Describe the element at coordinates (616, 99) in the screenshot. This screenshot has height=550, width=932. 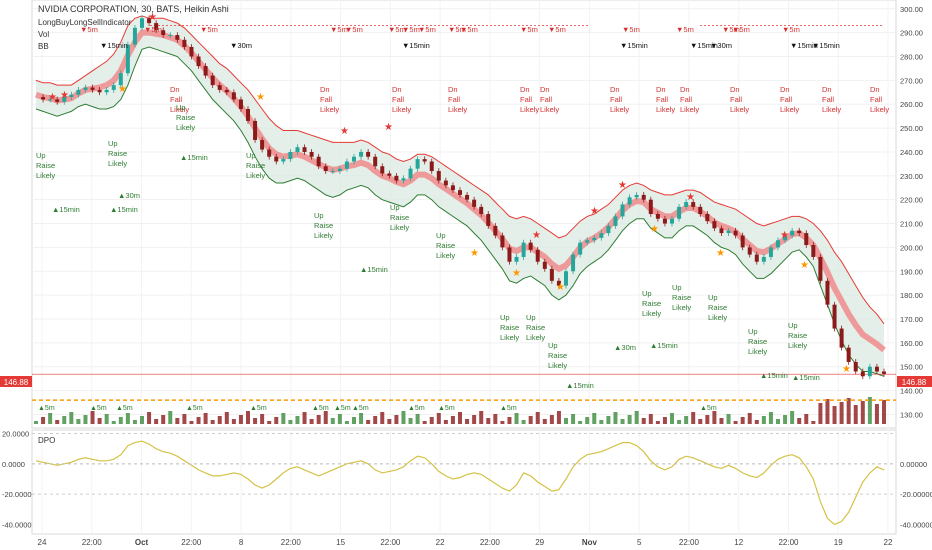
I see `dn-fall-likely-label: Fall` at that location.